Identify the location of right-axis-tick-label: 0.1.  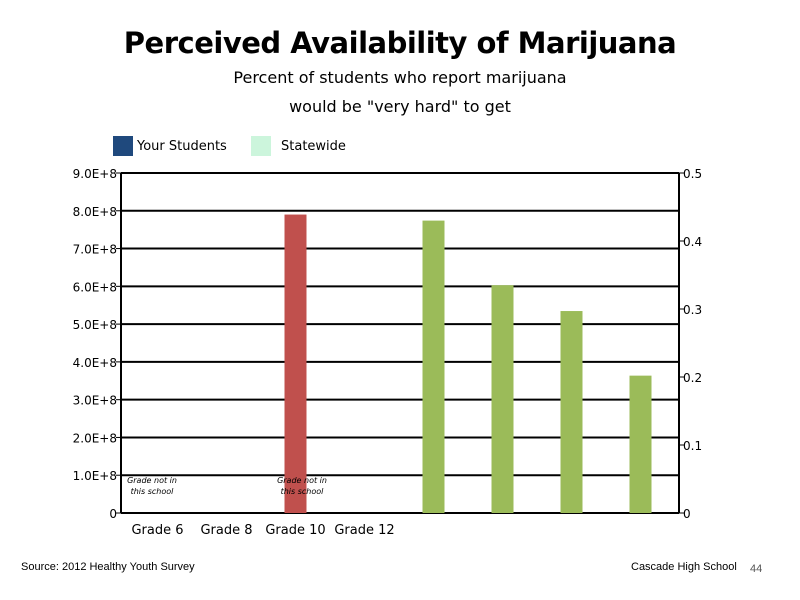
(692, 446).